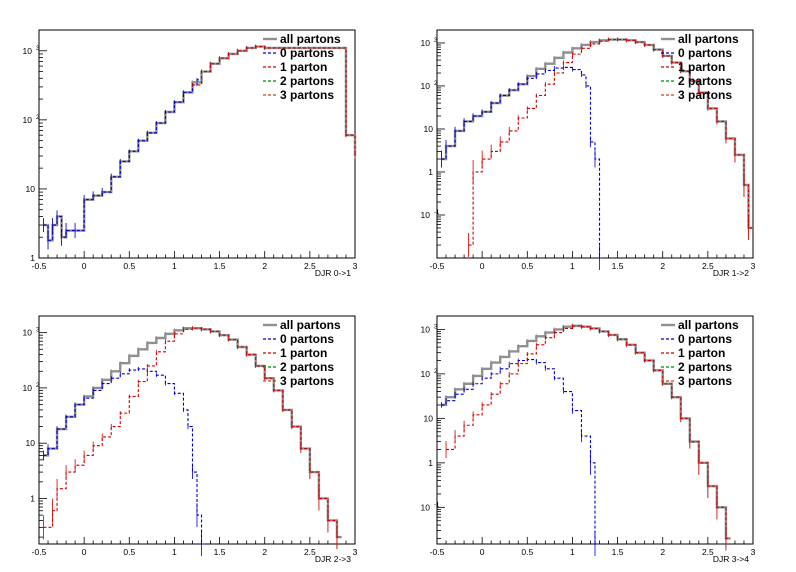 The image size is (796, 572). I want to click on x-axis-label: DJR 3->4, so click(731, 559).